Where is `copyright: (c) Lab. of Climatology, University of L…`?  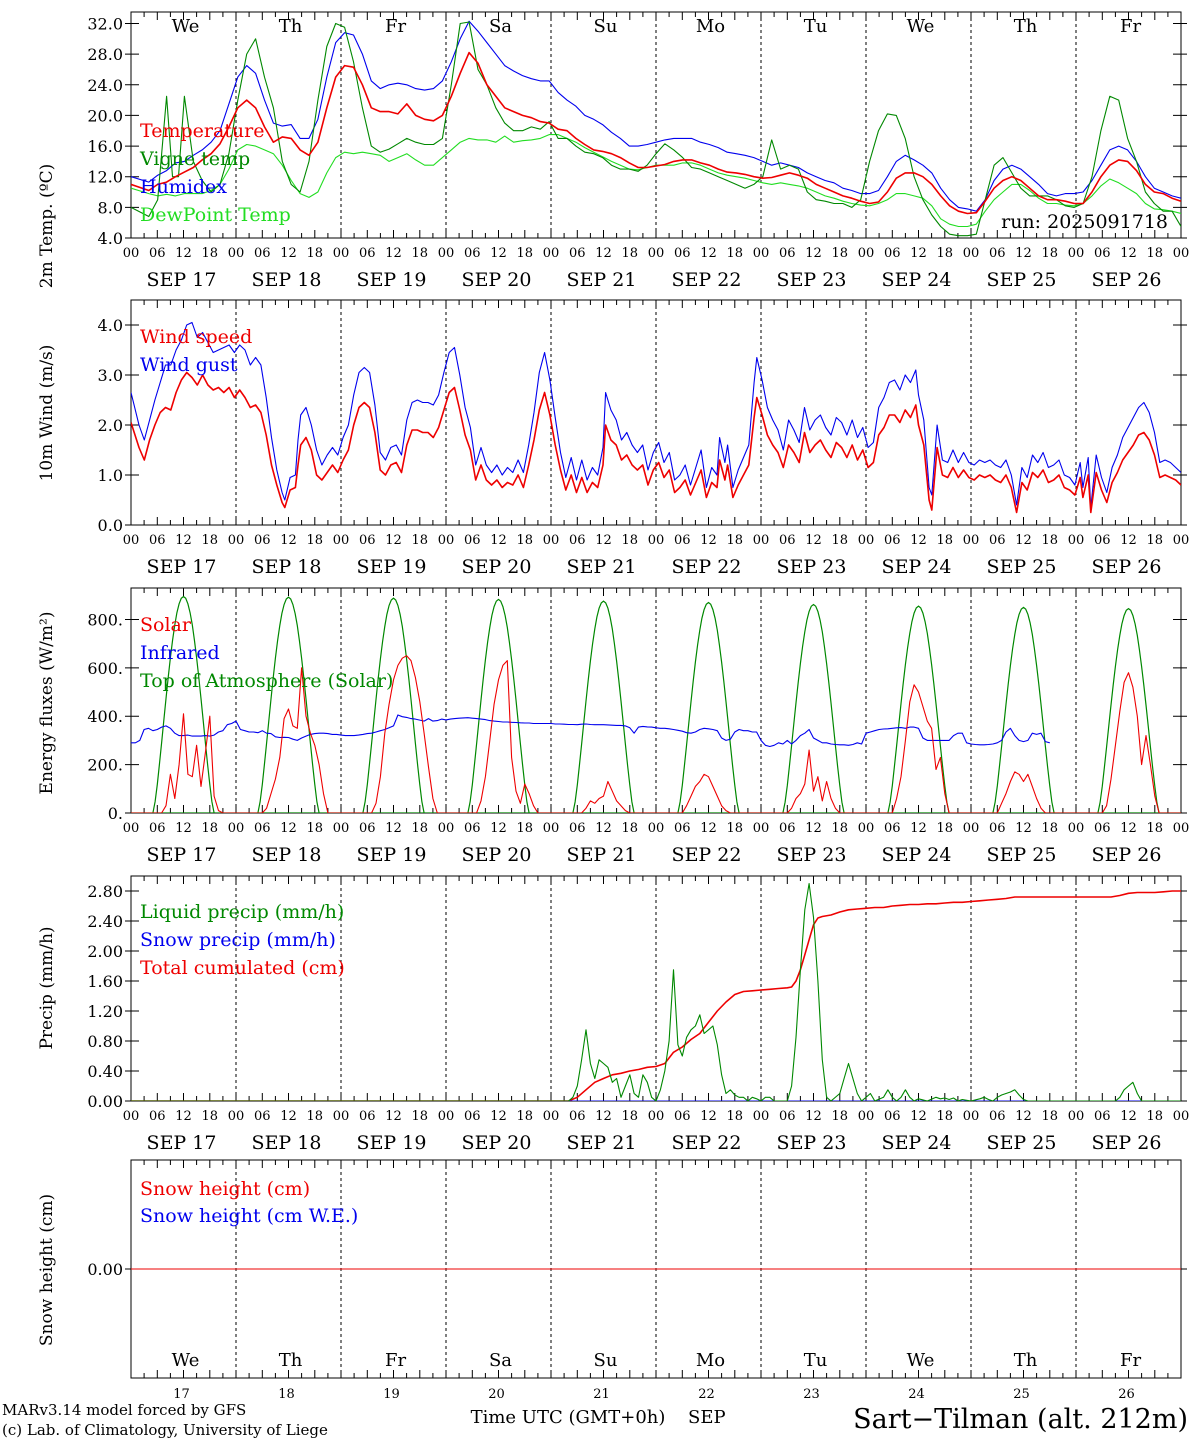 copyright: (c) Lab. of Climatology, University of L… is located at coordinates (165, 1430).